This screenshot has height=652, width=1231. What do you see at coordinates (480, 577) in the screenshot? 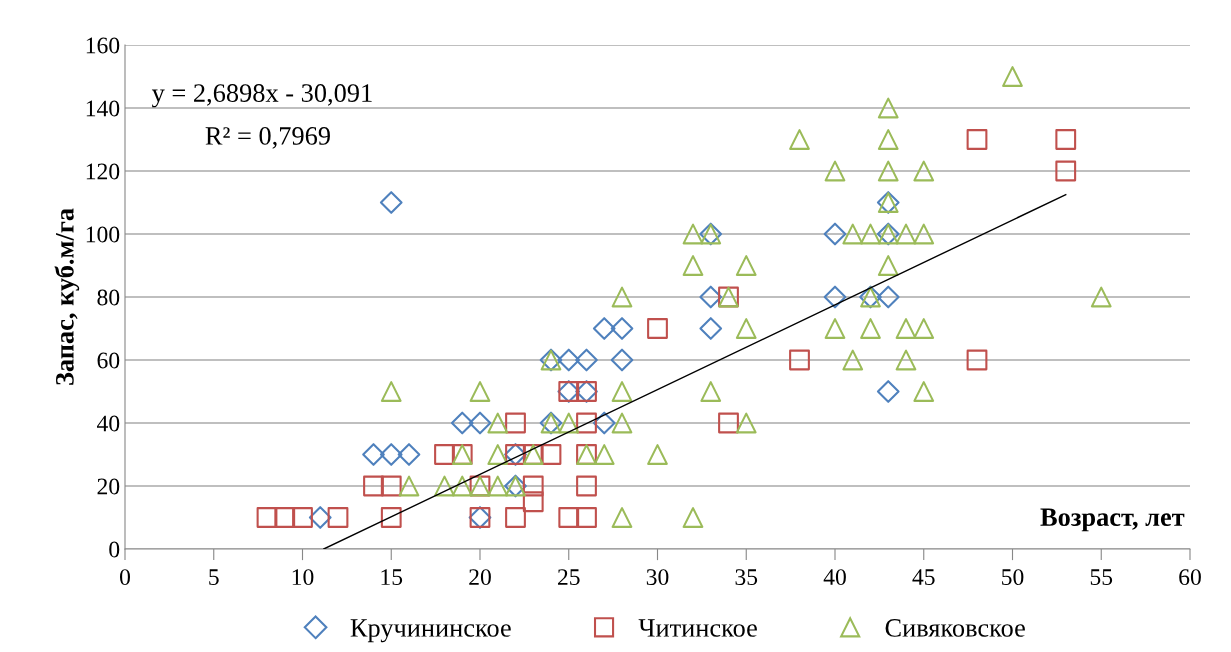
I see `x-tick-label: 20` at bounding box center [480, 577].